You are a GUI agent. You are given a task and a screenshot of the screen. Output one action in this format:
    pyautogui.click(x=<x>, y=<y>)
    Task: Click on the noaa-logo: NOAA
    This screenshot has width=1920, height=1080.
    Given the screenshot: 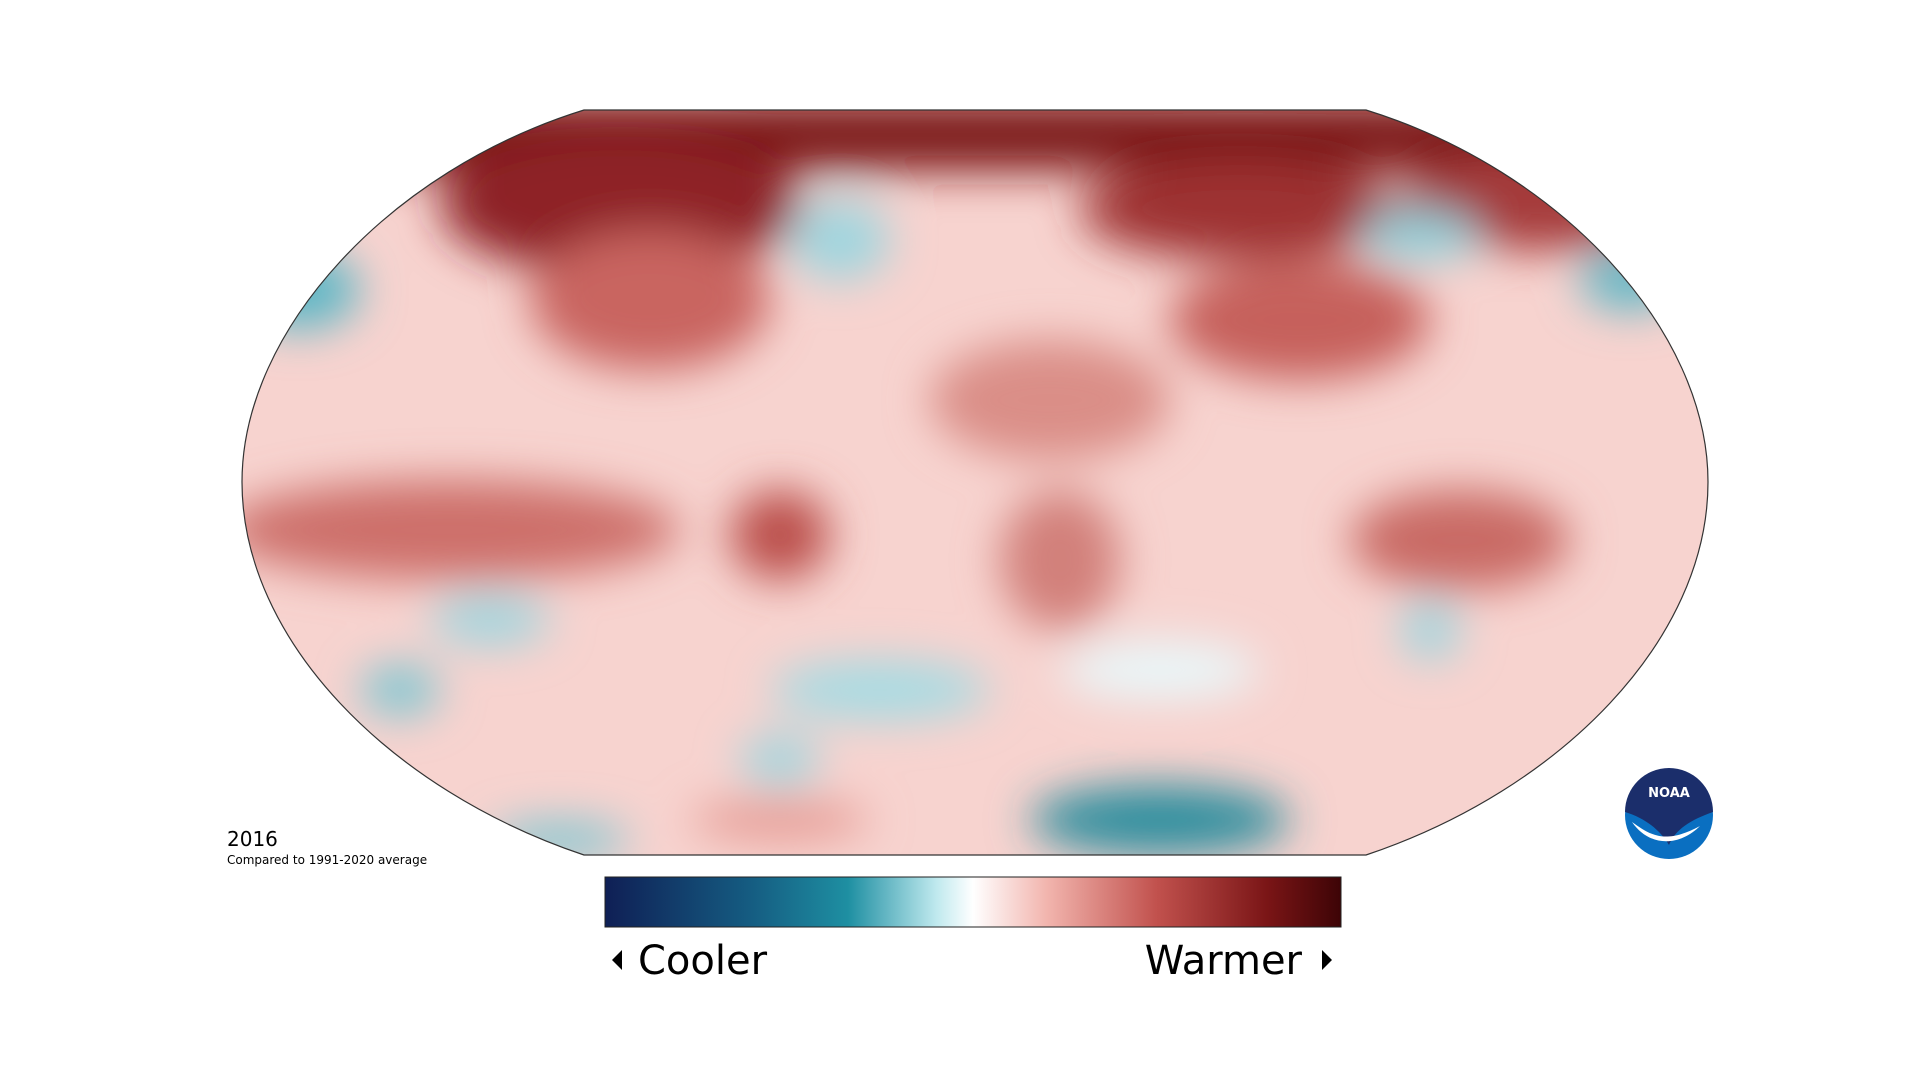 What is the action you would take?
    pyautogui.click(x=1669, y=813)
    